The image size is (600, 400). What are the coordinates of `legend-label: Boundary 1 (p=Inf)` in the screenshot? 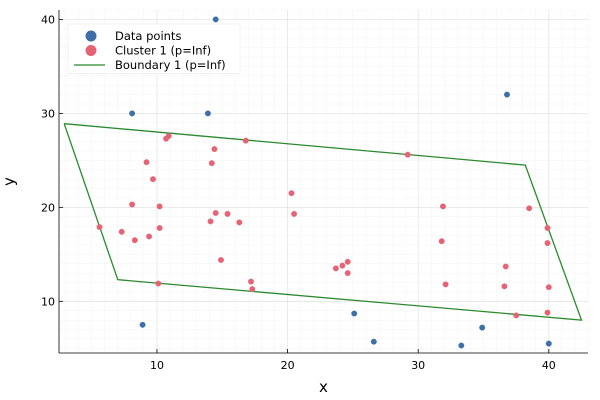 It's located at (170, 65).